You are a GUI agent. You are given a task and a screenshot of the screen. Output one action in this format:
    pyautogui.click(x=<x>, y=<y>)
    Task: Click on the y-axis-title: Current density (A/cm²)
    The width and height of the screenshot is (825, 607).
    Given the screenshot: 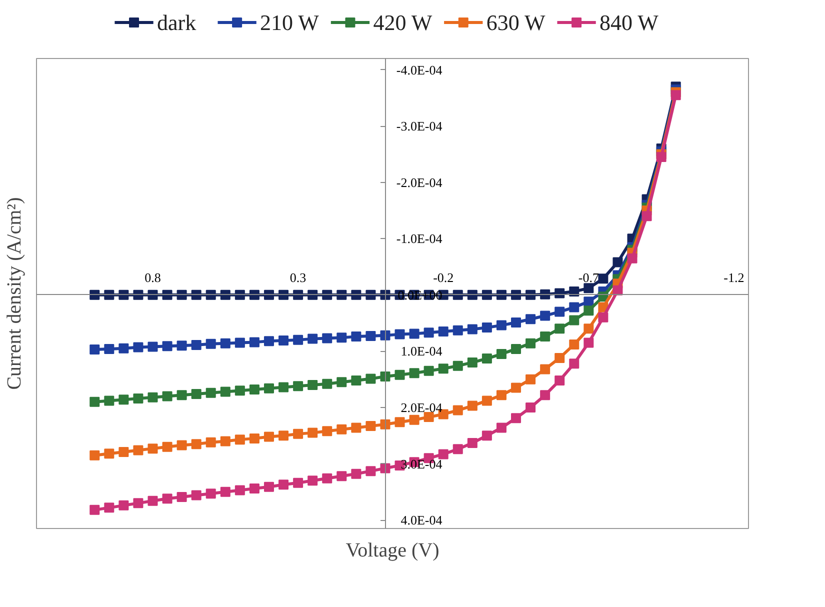 What is the action you would take?
    pyautogui.click(x=15, y=293)
    